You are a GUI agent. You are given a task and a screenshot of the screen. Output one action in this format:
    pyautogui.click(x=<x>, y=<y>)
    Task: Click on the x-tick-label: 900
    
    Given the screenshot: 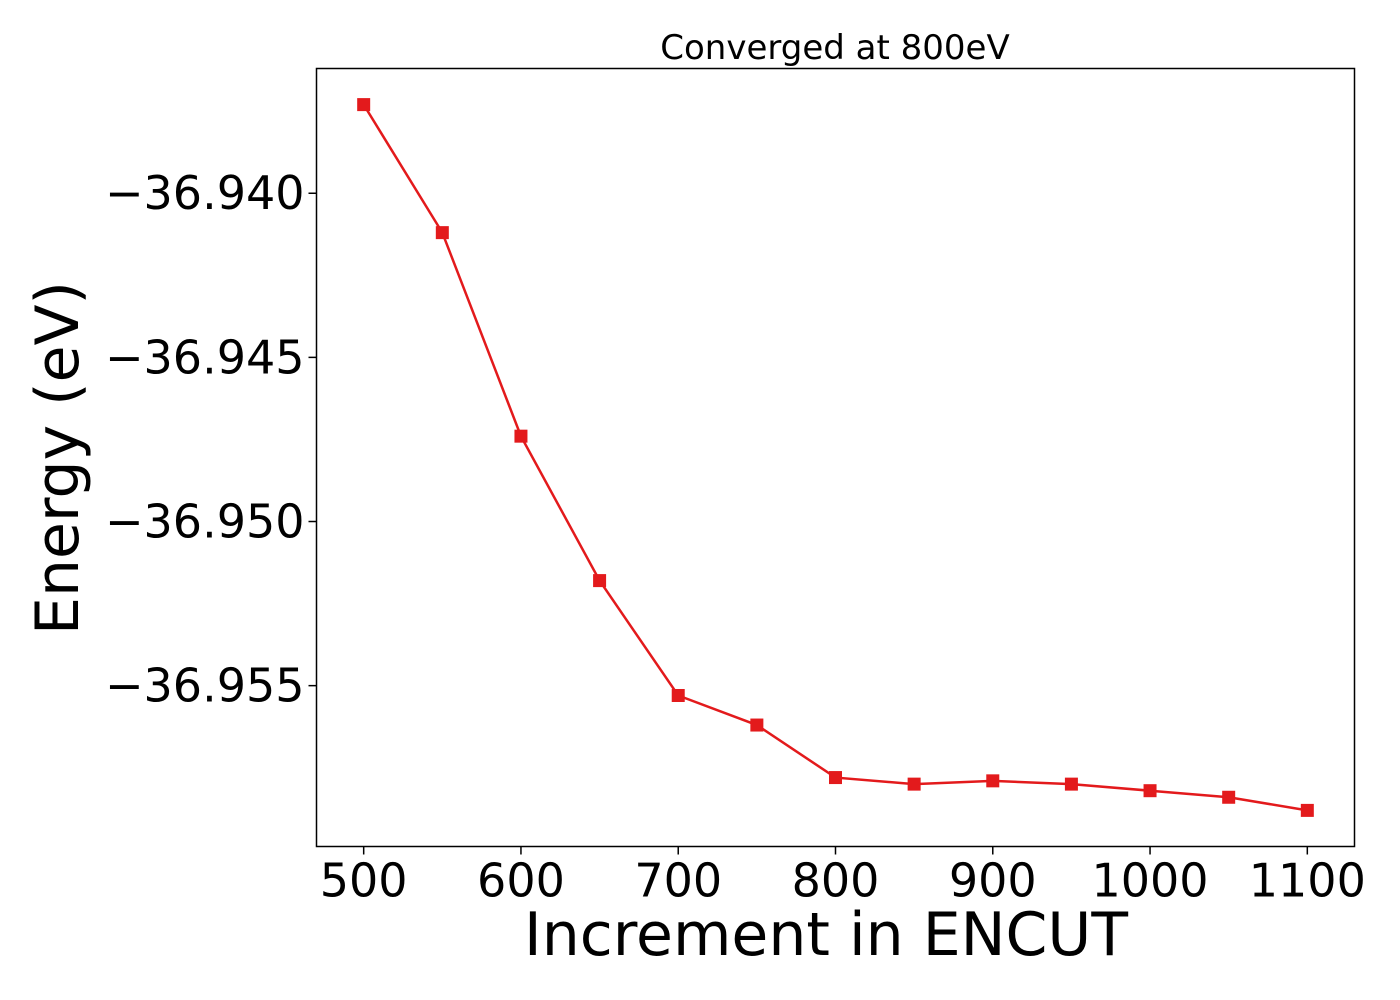 What is the action you would take?
    pyautogui.click(x=993, y=881)
    